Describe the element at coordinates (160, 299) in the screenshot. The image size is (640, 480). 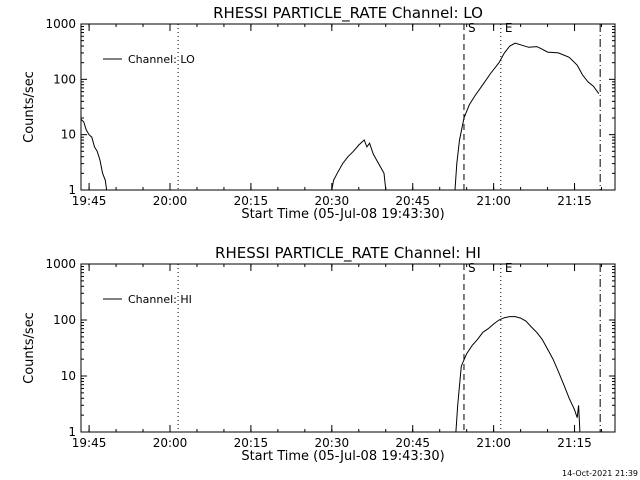
I see `legend-label: Channel: HI` at that location.